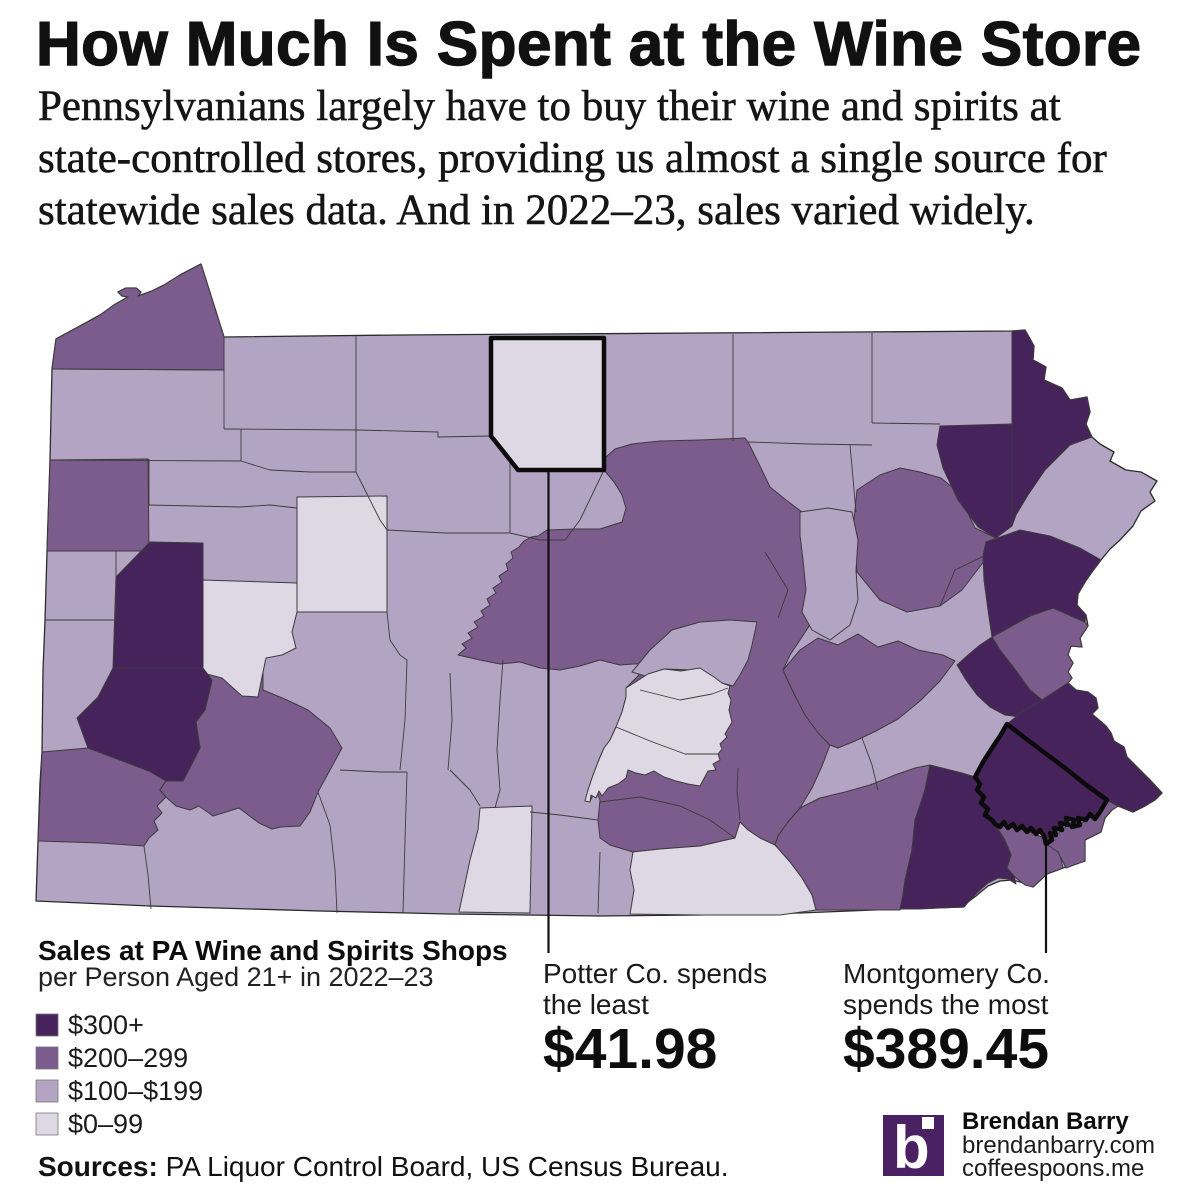  Describe the element at coordinates (105, 1124) in the screenshot. I see `svg-text: $0–99` at that location.